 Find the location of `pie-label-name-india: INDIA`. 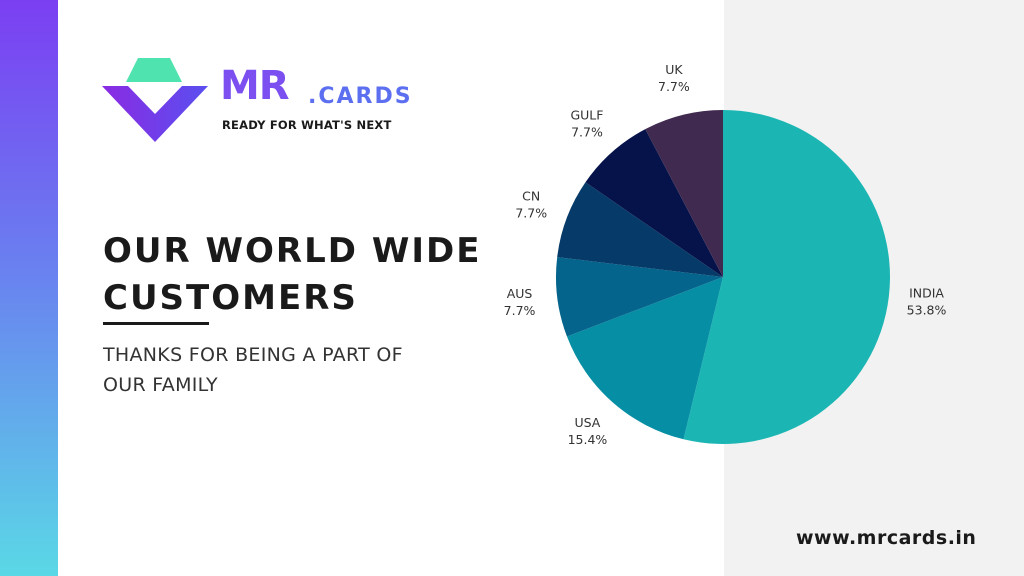

pie-label-name-india: INDIA is located at coordinates (926, 292).